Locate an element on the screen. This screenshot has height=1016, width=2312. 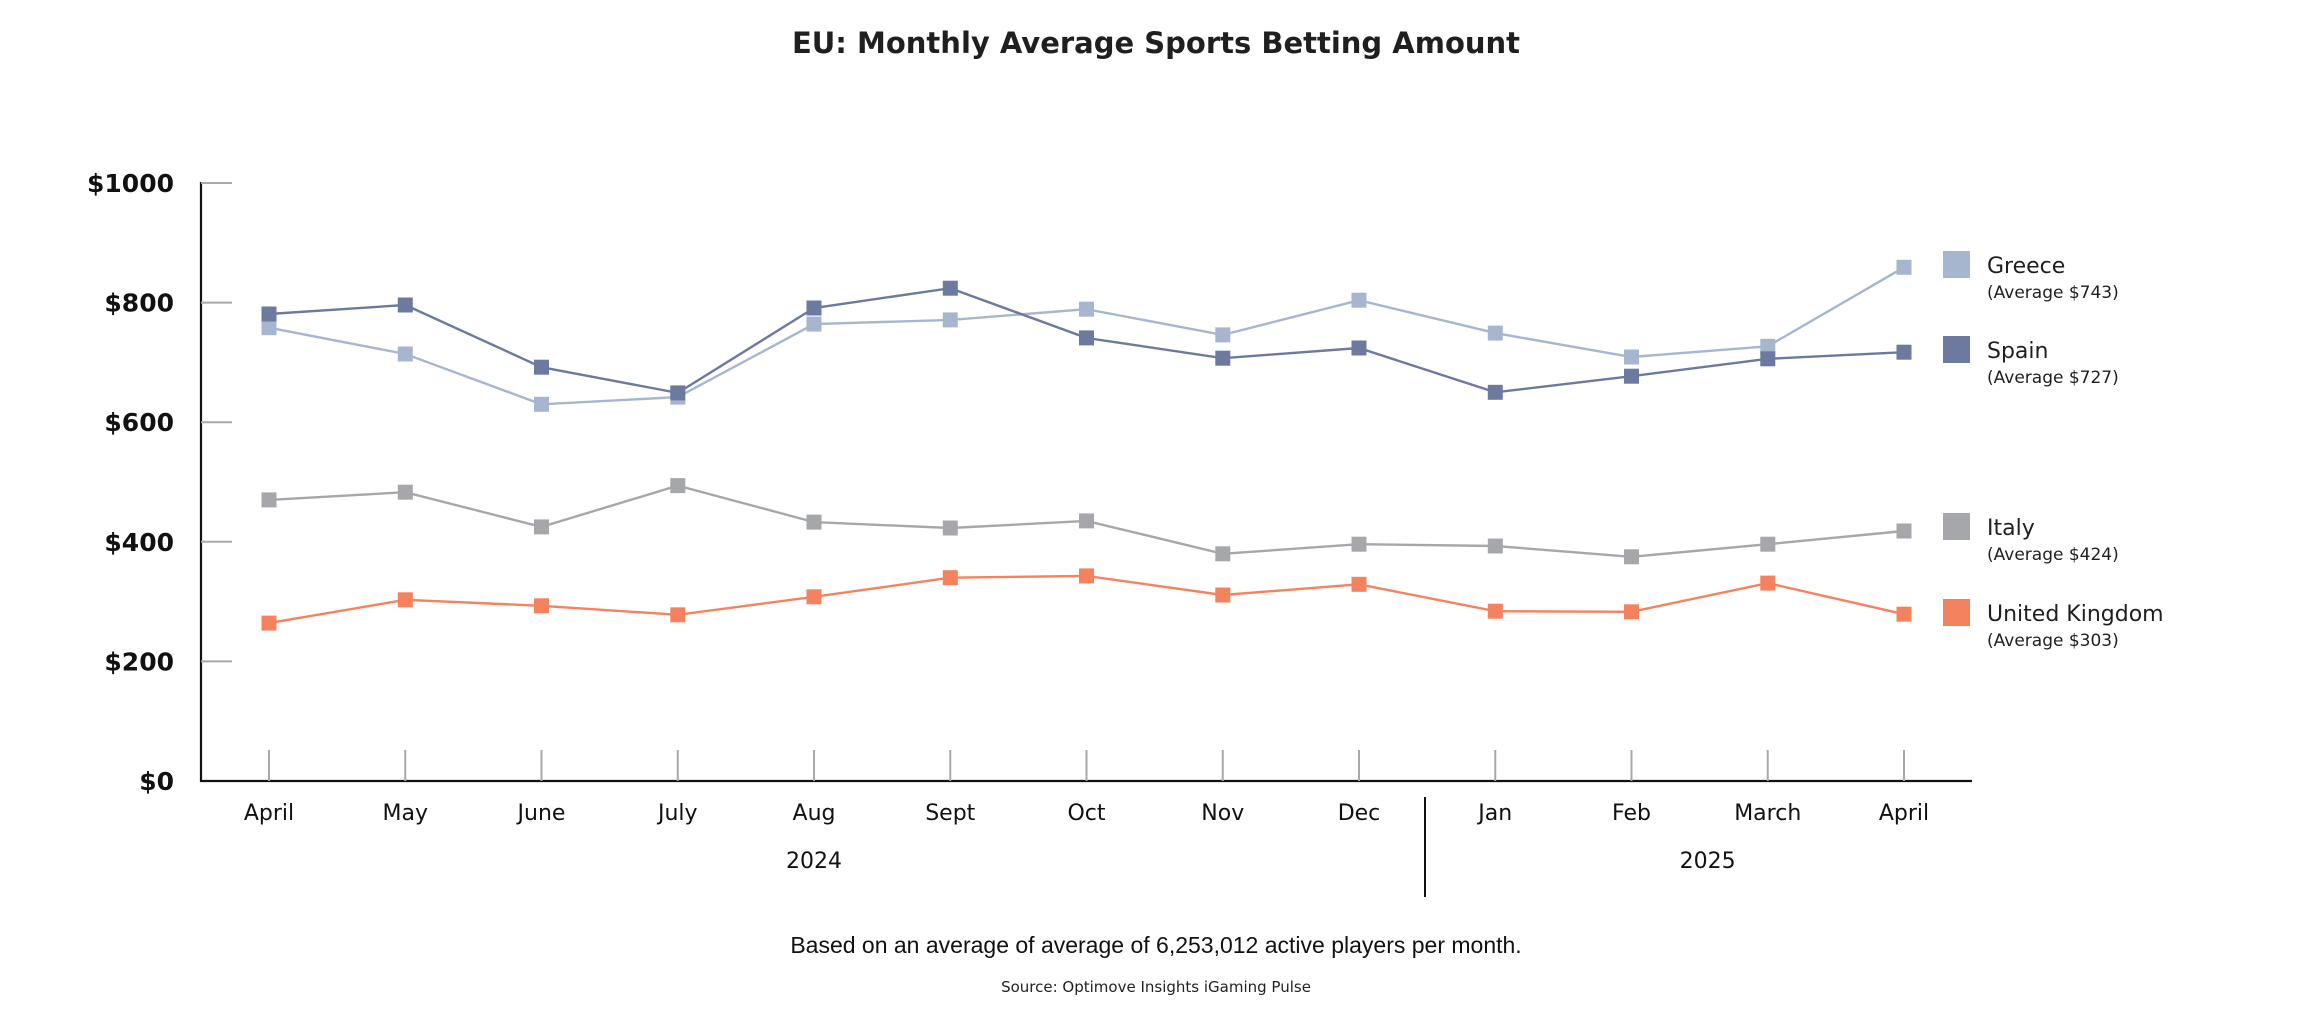
x-tick-label: May is located at coordinates (405, 813).